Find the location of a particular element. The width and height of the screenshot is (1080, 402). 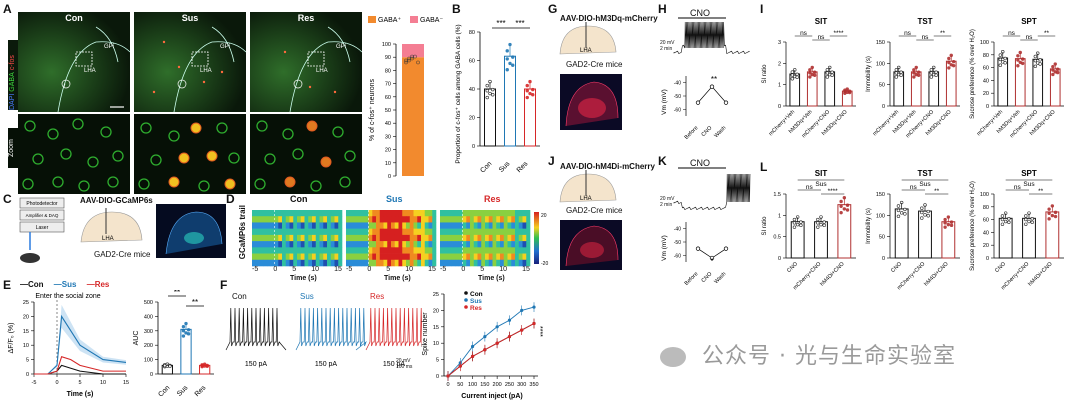

e-legend-con: —Con is located at coordinates (32, 284).